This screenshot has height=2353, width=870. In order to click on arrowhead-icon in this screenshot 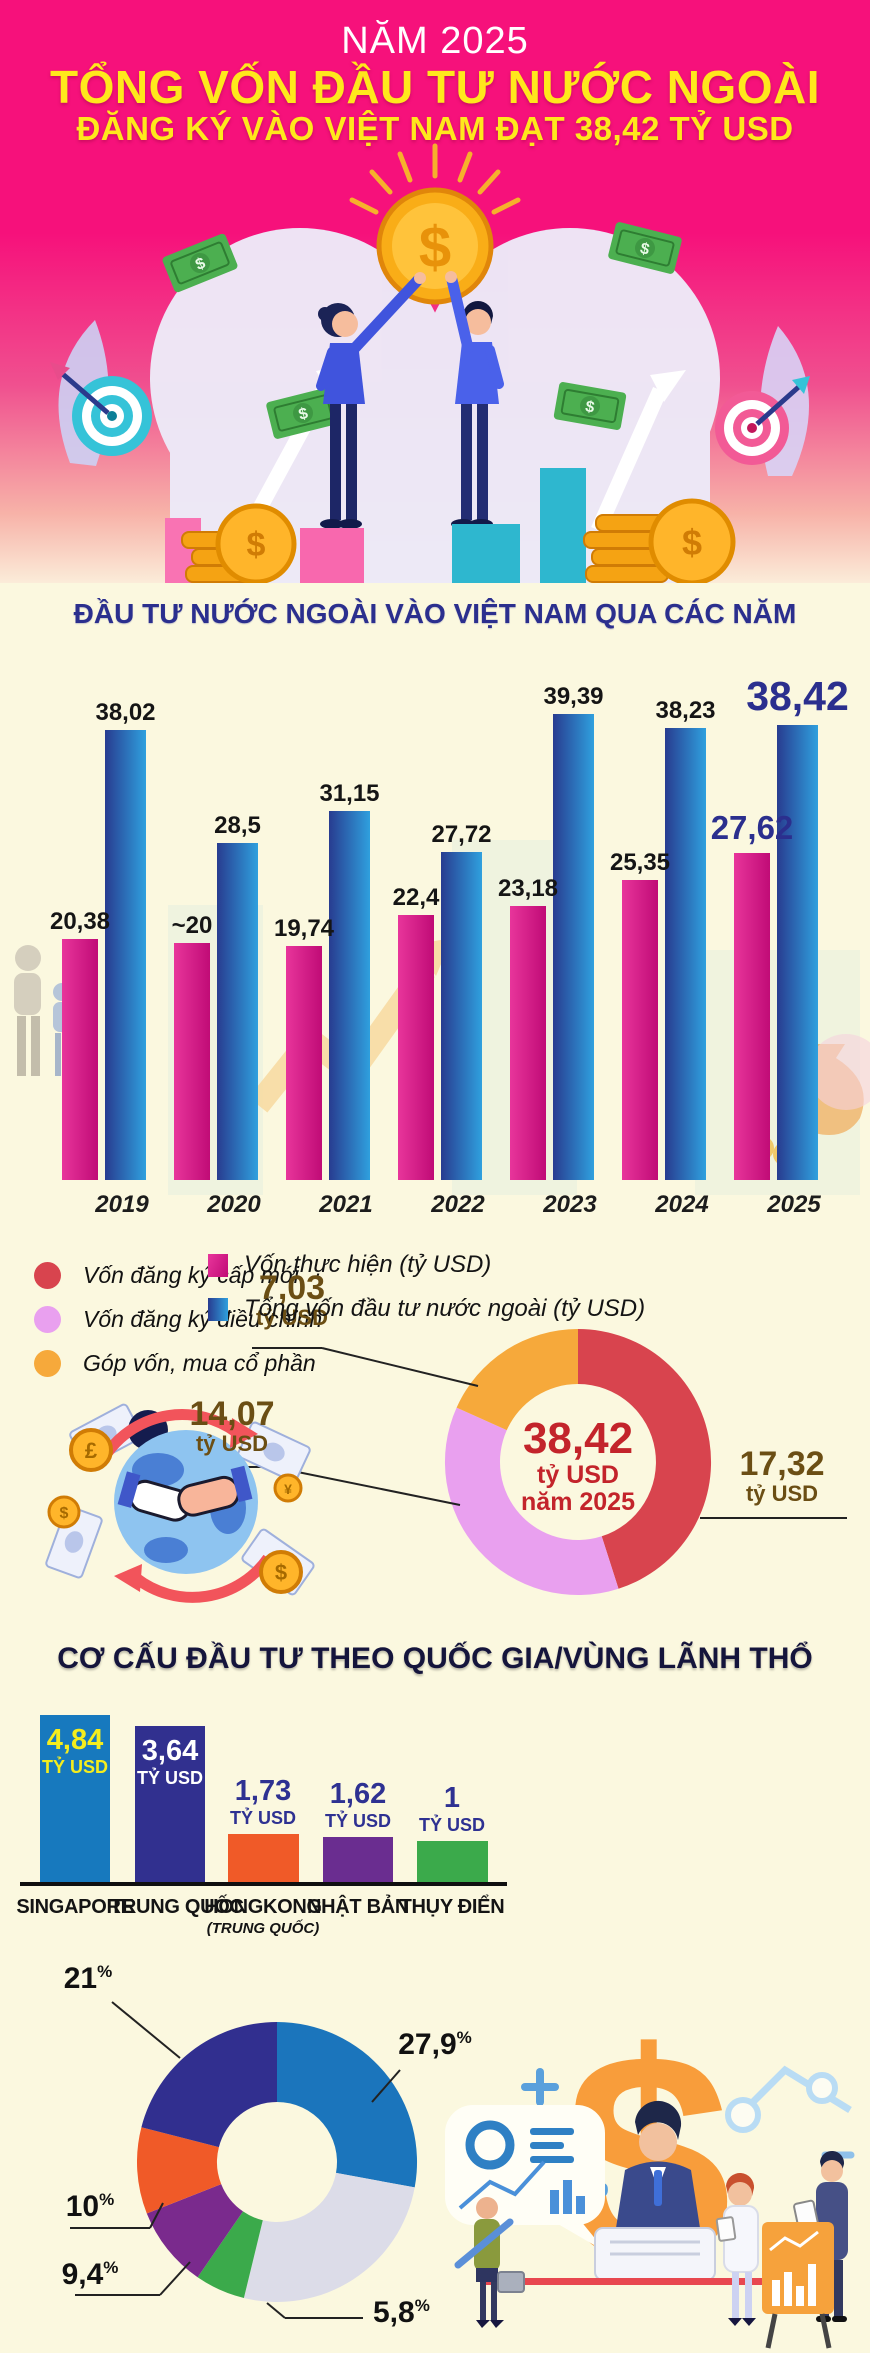, I will do `click(244, 1433)`.